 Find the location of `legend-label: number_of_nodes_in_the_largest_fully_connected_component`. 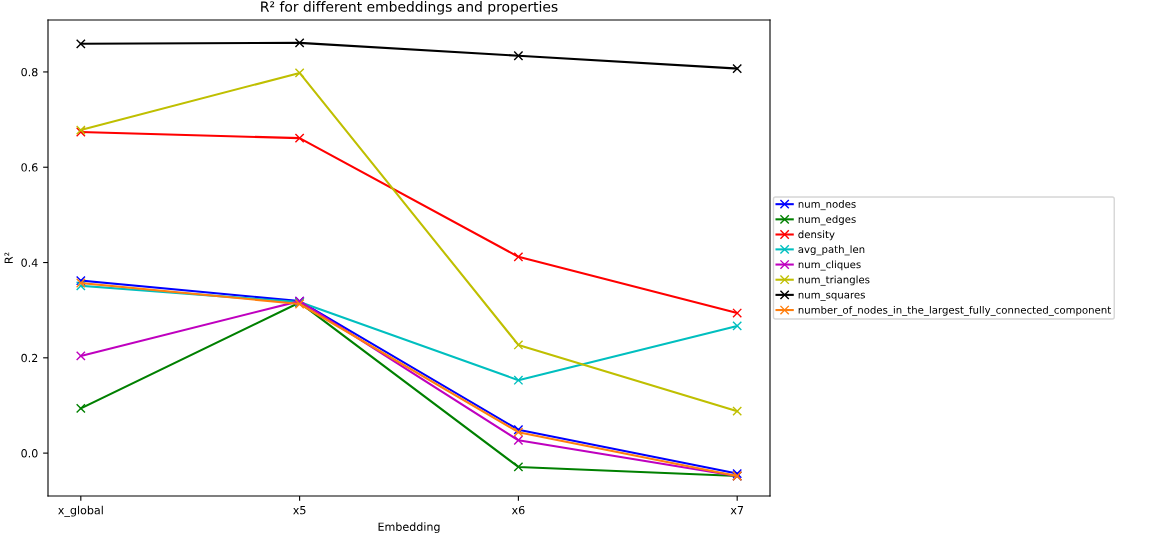

legend-label: number_of_nodes_in_the_largest_fully_connected_component is located at coordinates (954, 310).